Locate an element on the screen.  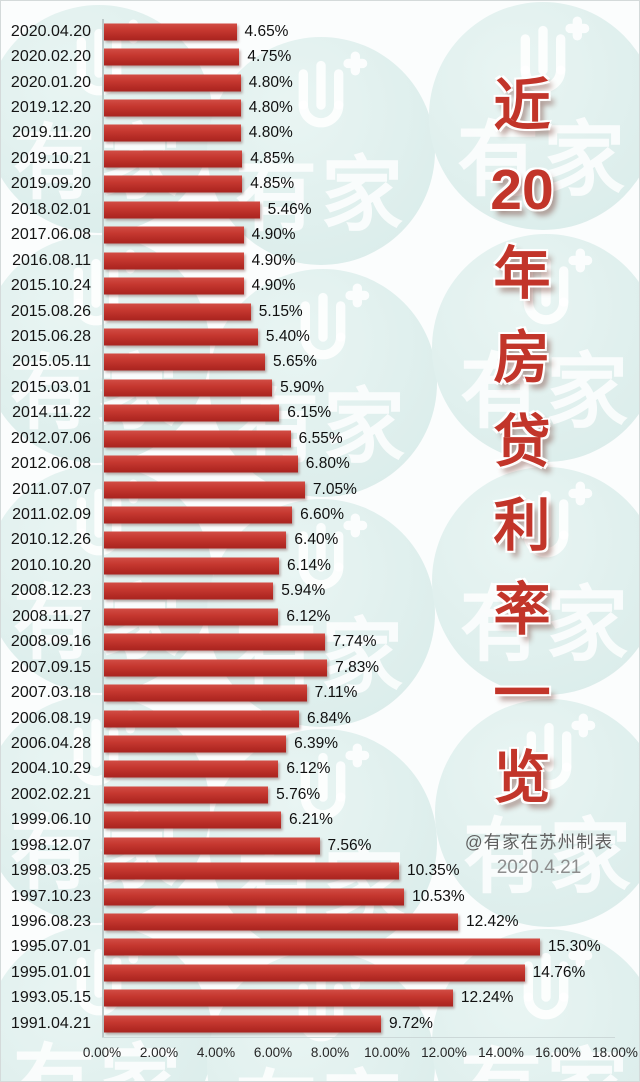
value-label: 6.14% is located at coordinates (308, 565).